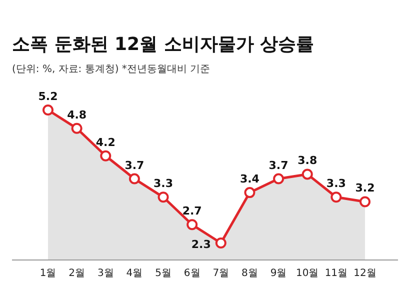  What do you see at coordinates (336, 273) in the screenshot?
I see `x-tick-label: 11월` at bounding box center [336, 273].